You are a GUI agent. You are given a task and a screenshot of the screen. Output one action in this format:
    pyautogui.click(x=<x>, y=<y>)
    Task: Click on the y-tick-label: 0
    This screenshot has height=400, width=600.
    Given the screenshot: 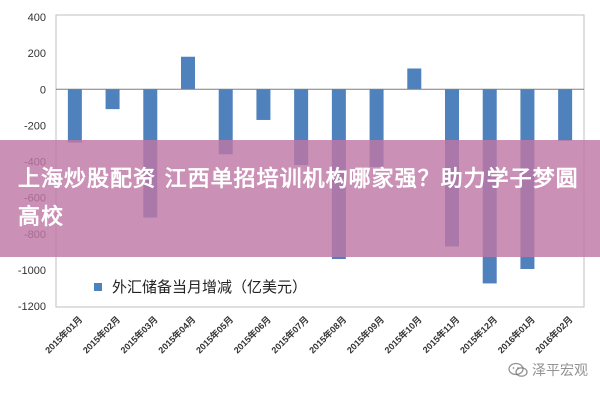 What is the action you would take?
    pyautogui.click(x=43, y=90)
    